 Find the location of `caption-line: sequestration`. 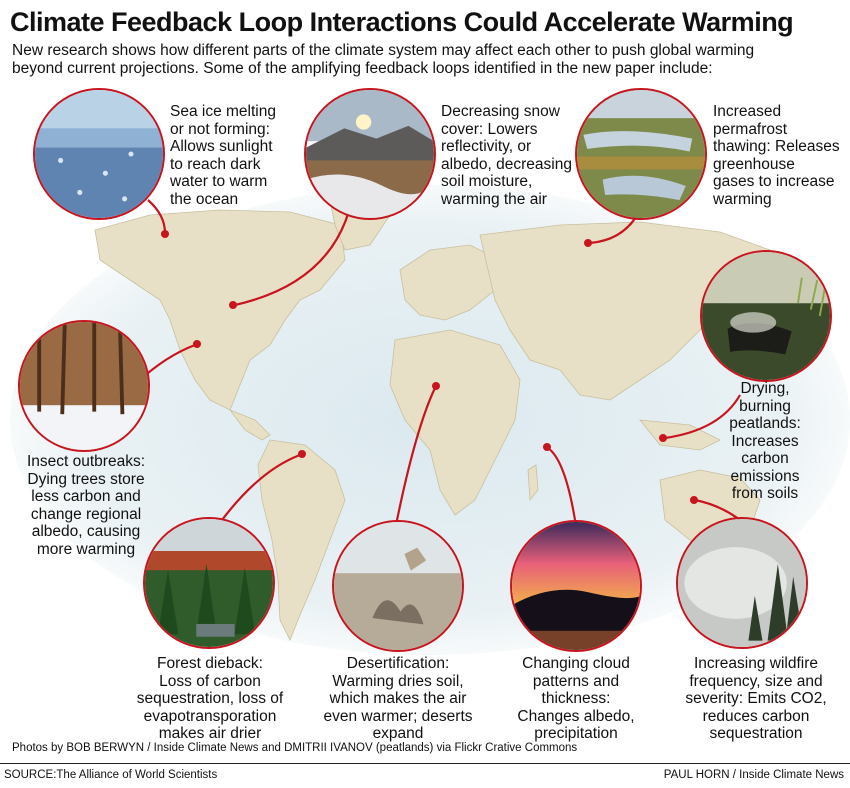

caption-line: sequestration is located at coordinates (756, 733).